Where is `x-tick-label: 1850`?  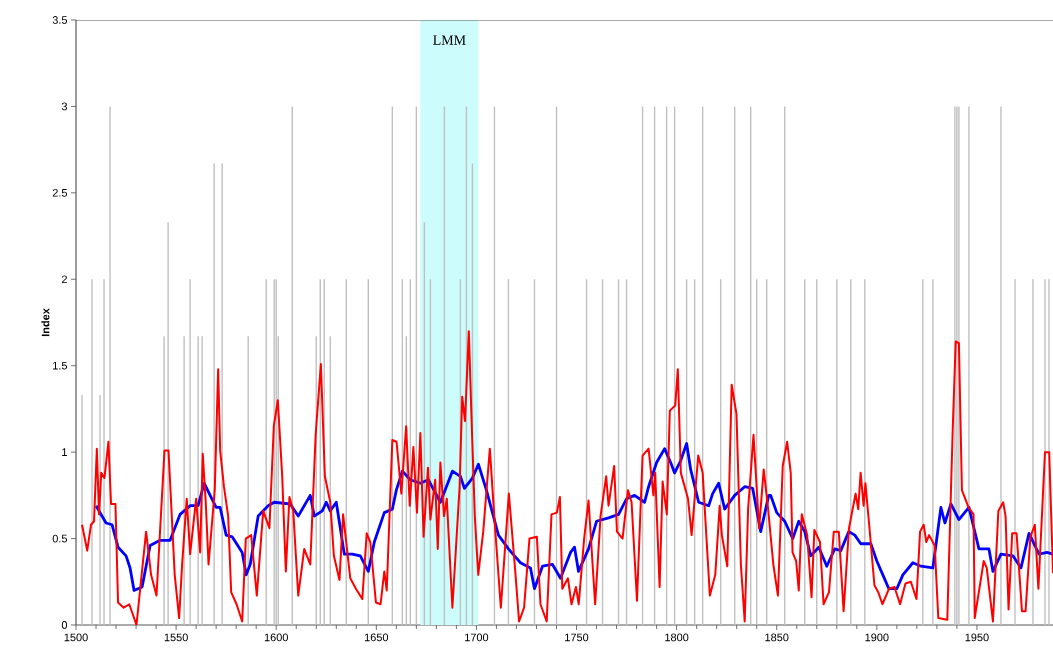
x-tick-label: 1850 is located at coordinates (777, 637).